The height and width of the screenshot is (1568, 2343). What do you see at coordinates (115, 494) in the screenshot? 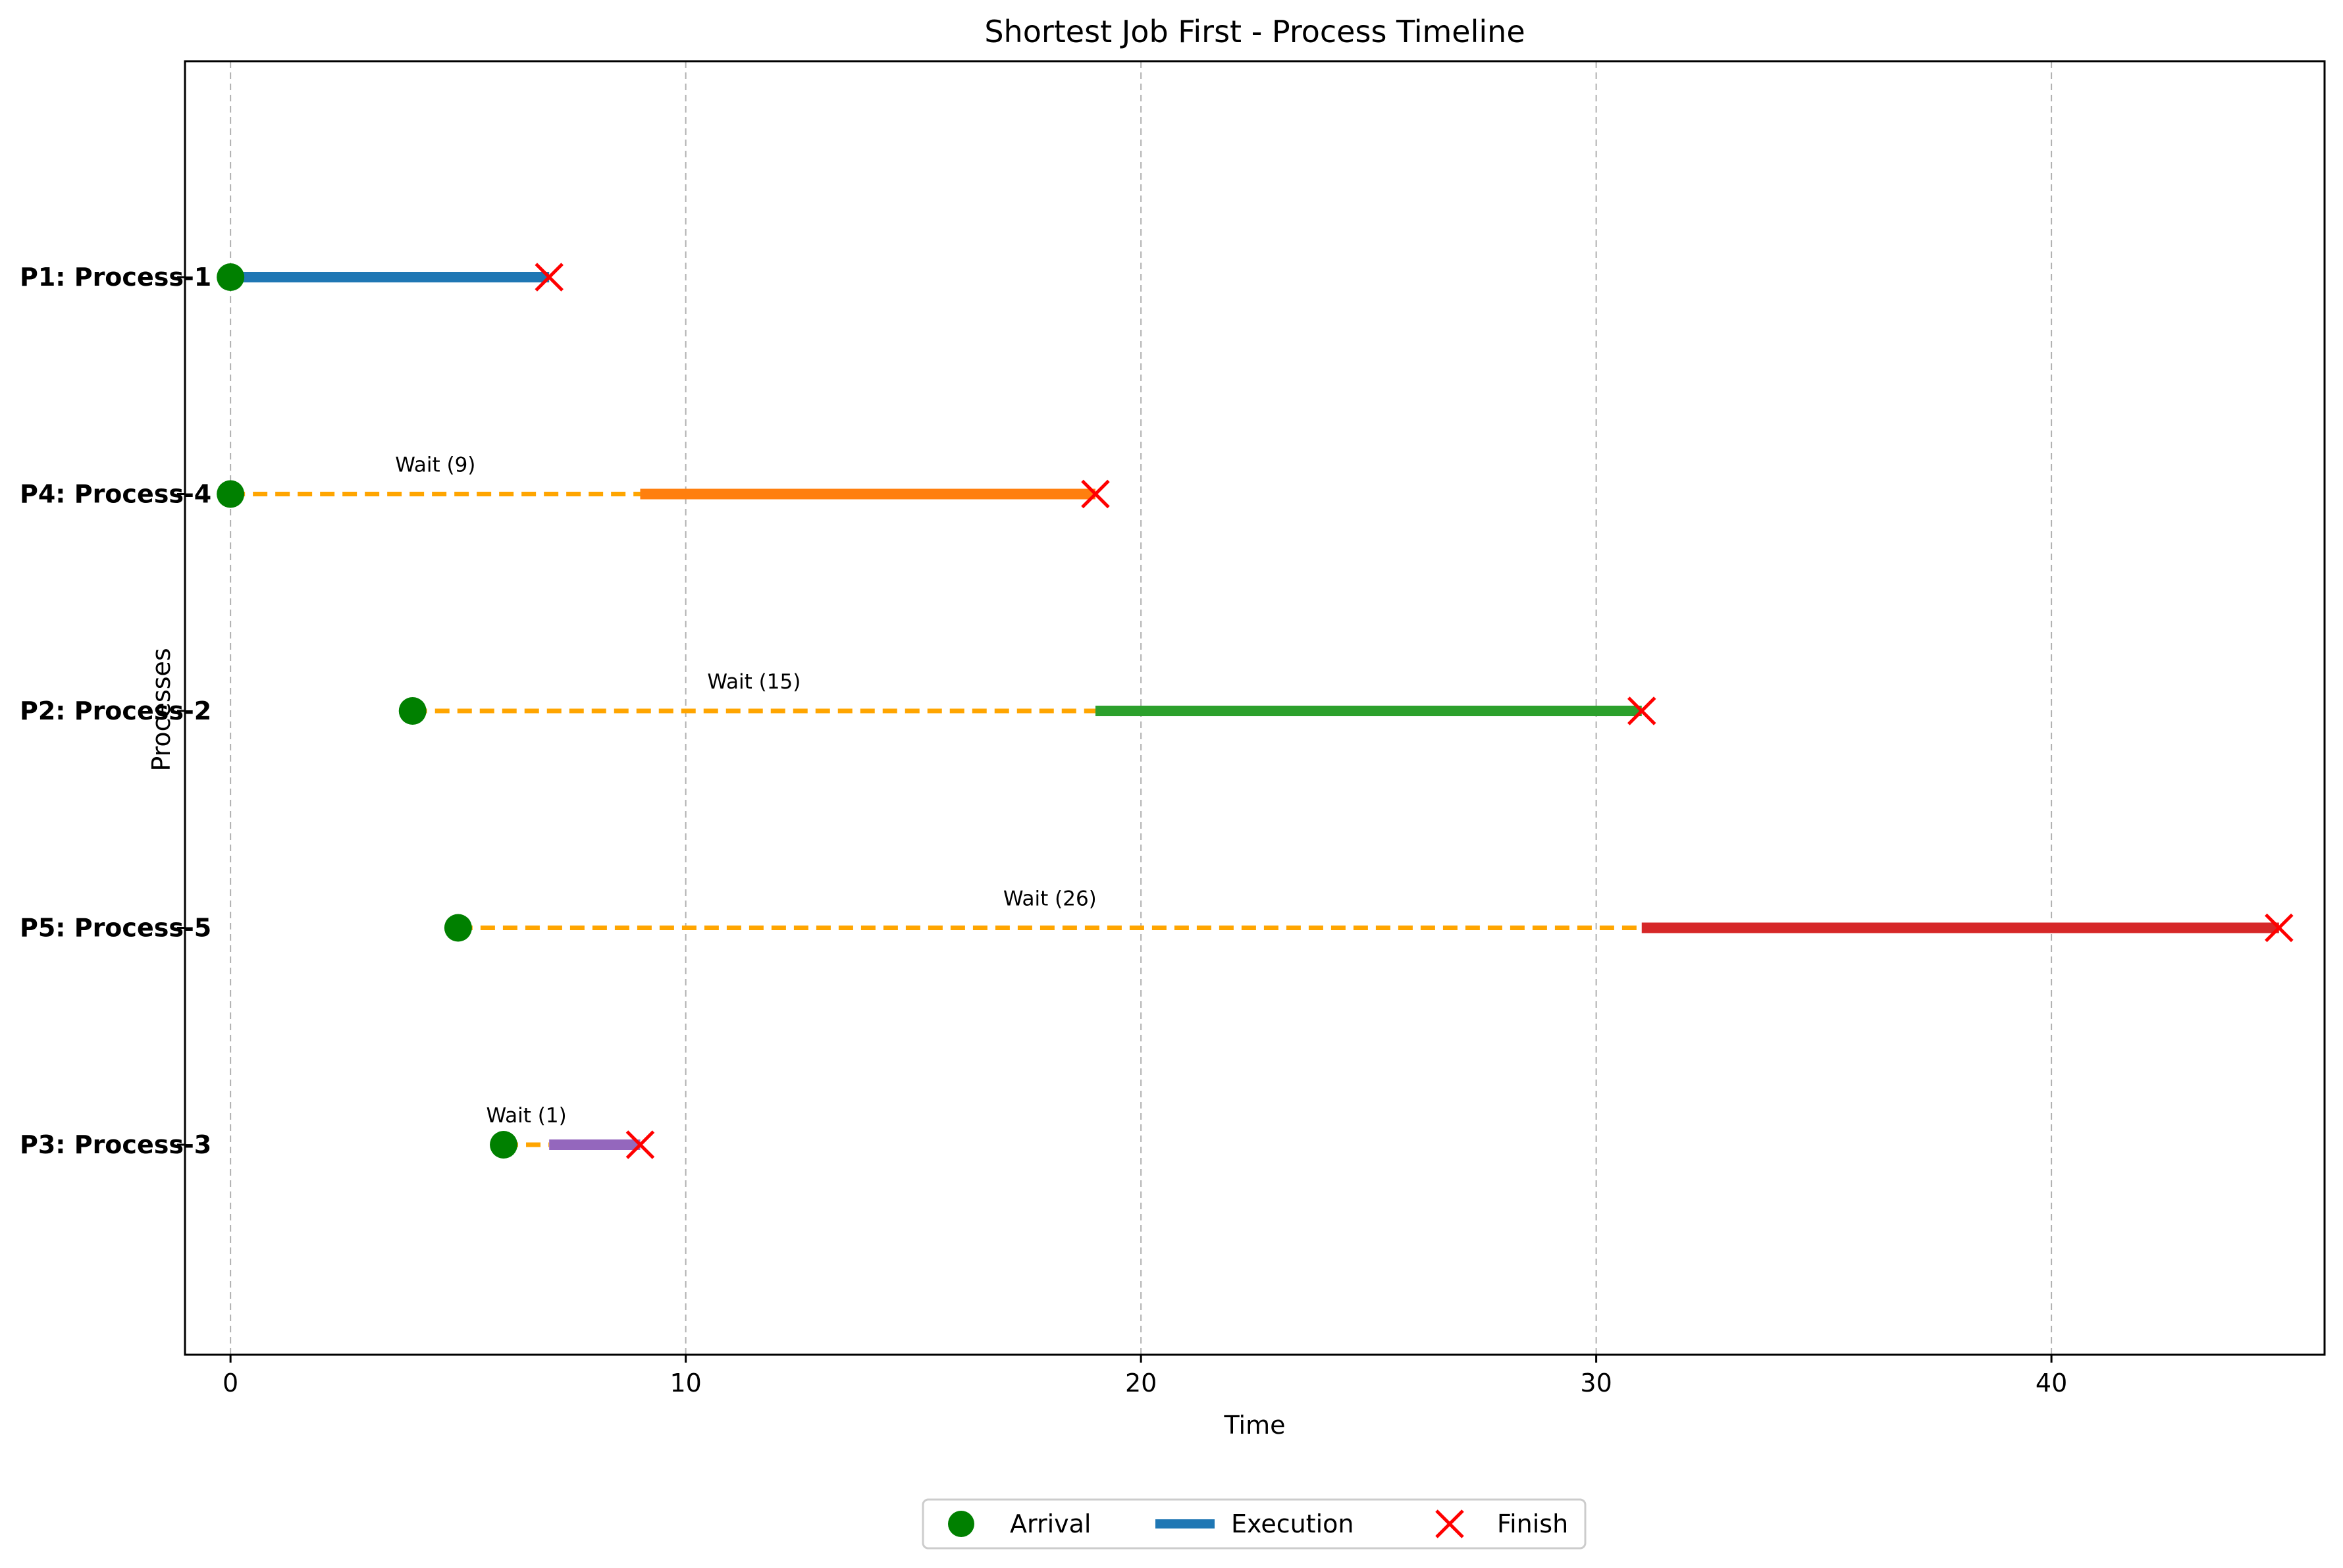
I see `y-tick-label: P4: Process-4` at bounding box center [115, 494].